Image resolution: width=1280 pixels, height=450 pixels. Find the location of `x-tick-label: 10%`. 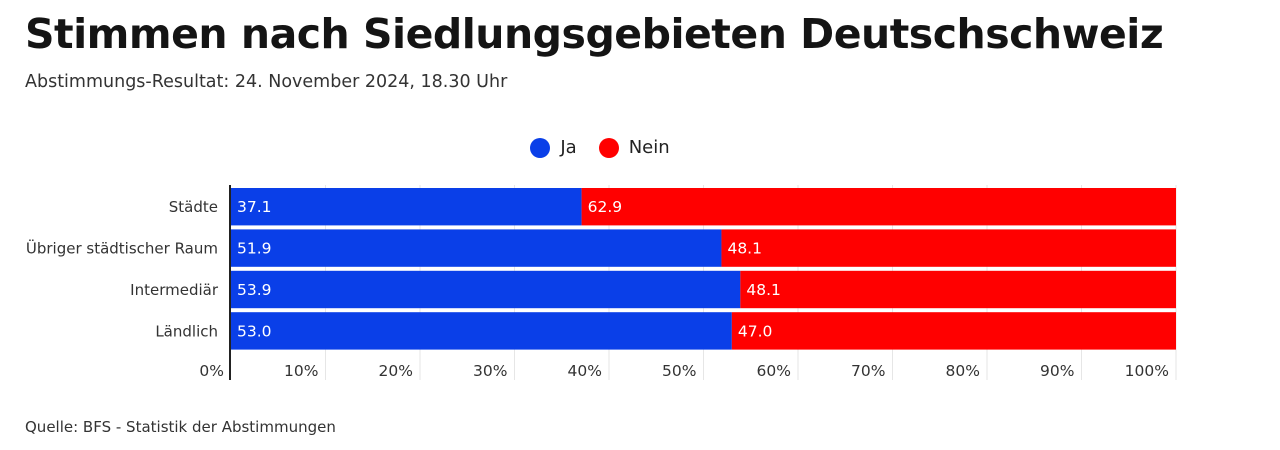

x-tick-label: 10% is located at coordinates (301, 371).